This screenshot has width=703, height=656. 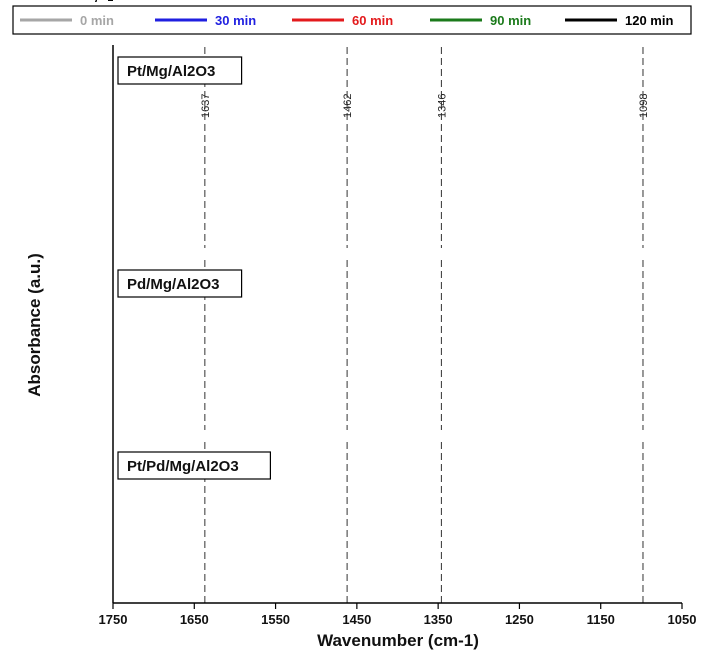 What do you see at coordinates (649, 20) in the screenshot?
I see `legend-label: 120 min` at bounding box center [649, 20].